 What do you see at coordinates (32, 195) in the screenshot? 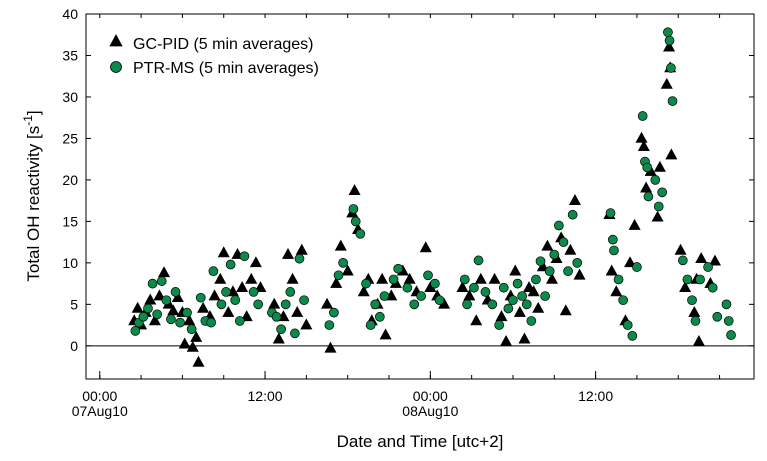
I see `y-axis-title: Total OH reactivity [s-1]` at bounding box center [32, 195].